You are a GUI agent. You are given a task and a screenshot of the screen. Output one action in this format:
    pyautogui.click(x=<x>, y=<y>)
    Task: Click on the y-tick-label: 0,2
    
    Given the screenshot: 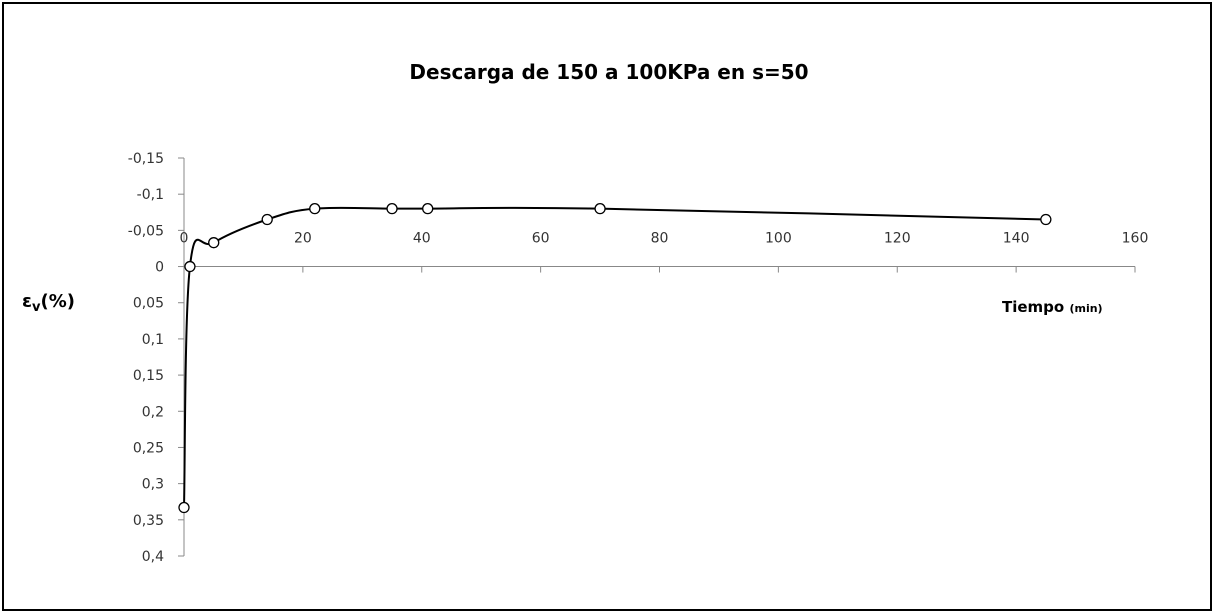 What is the action you would take?
    pyautogui.click(x=153, y=412)
    